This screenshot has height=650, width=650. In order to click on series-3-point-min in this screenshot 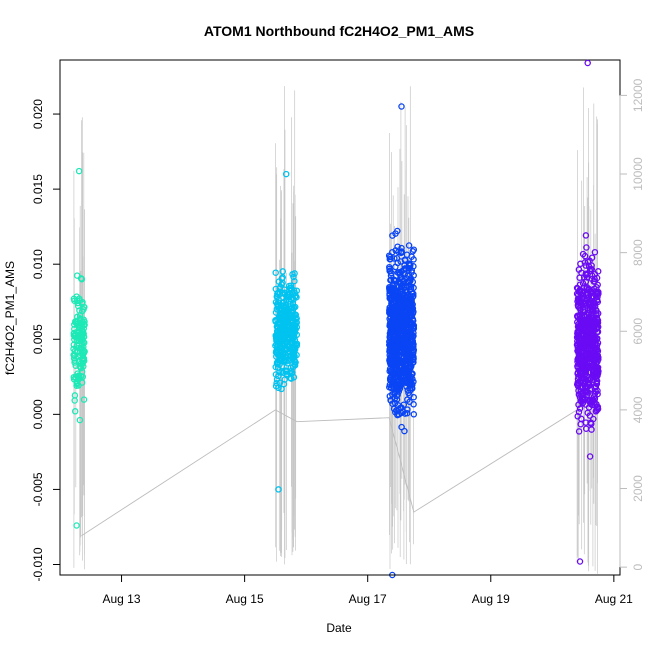, I will do `click(580, 561)`.